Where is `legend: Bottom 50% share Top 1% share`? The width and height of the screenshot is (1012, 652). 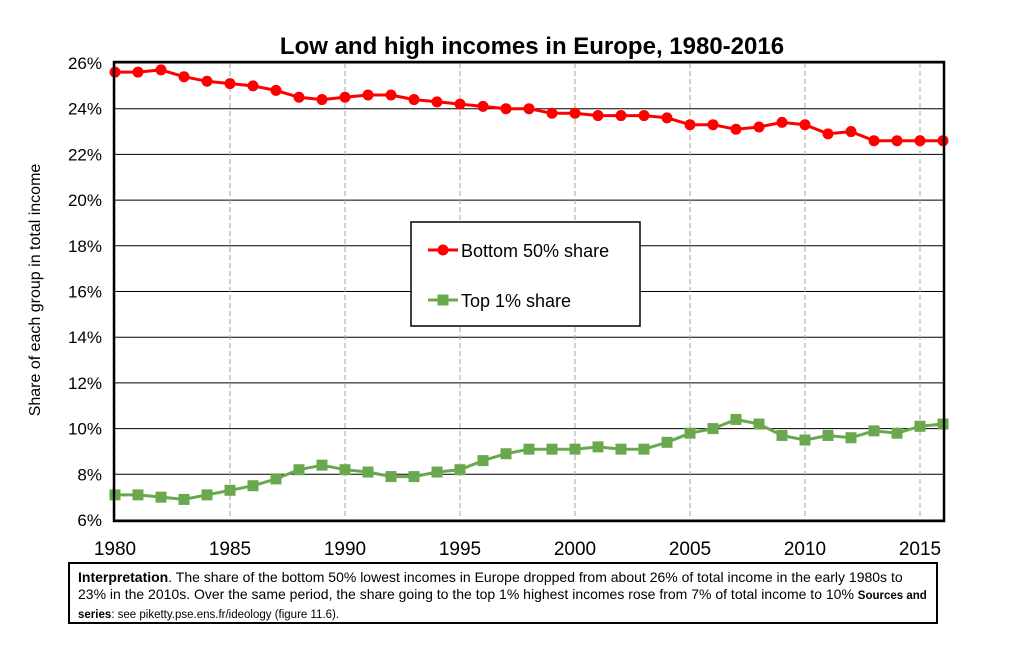
legend: Bottom 50% share Top 1% share is located at coordinates (525, 274).